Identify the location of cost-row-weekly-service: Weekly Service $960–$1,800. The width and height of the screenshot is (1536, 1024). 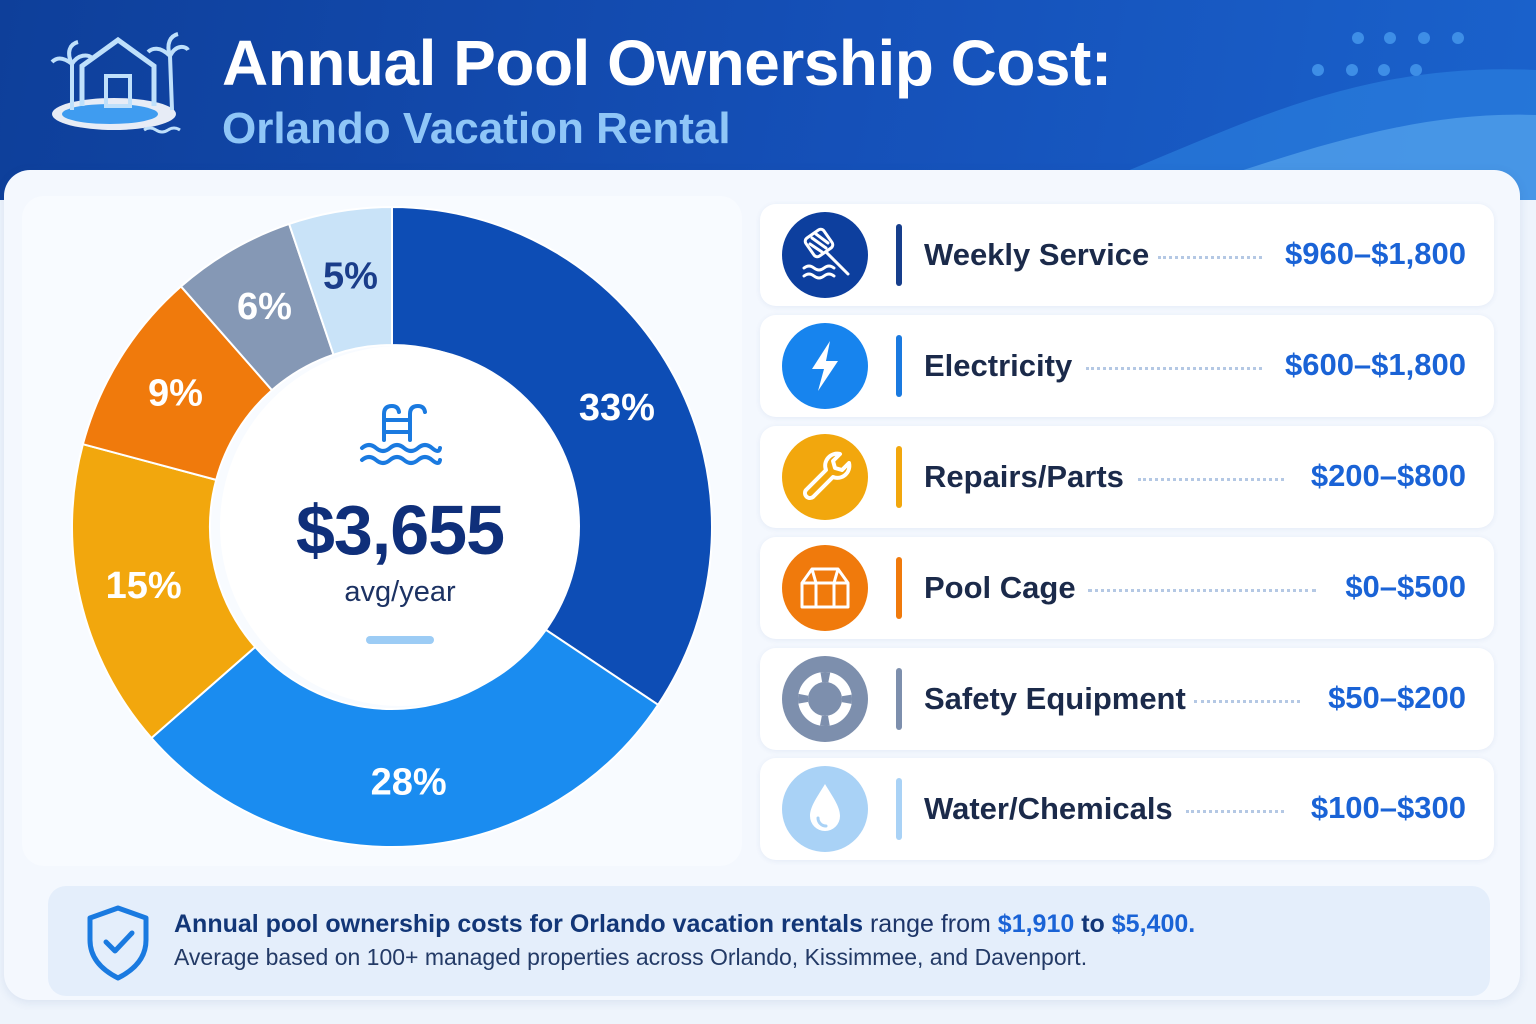
(1127, 255).